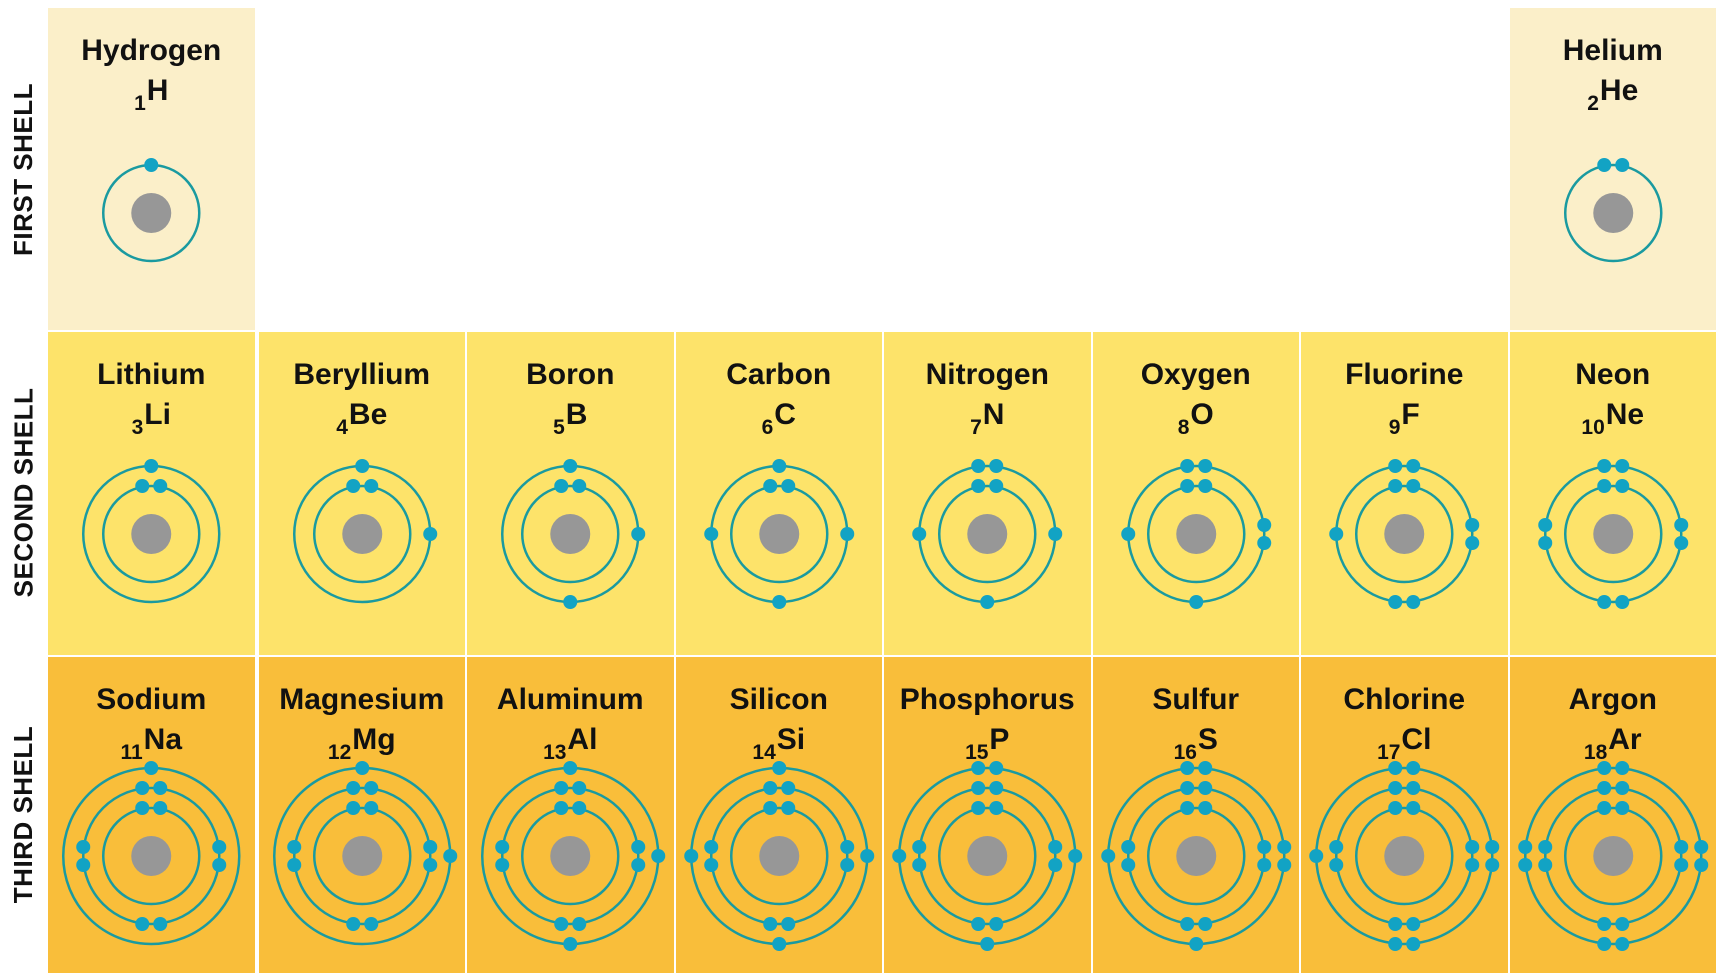 The width and height of the screenshot is (1721, 973). I want to click on element-cell-fluorine: Fluorine 9F, so click(1404, 493).